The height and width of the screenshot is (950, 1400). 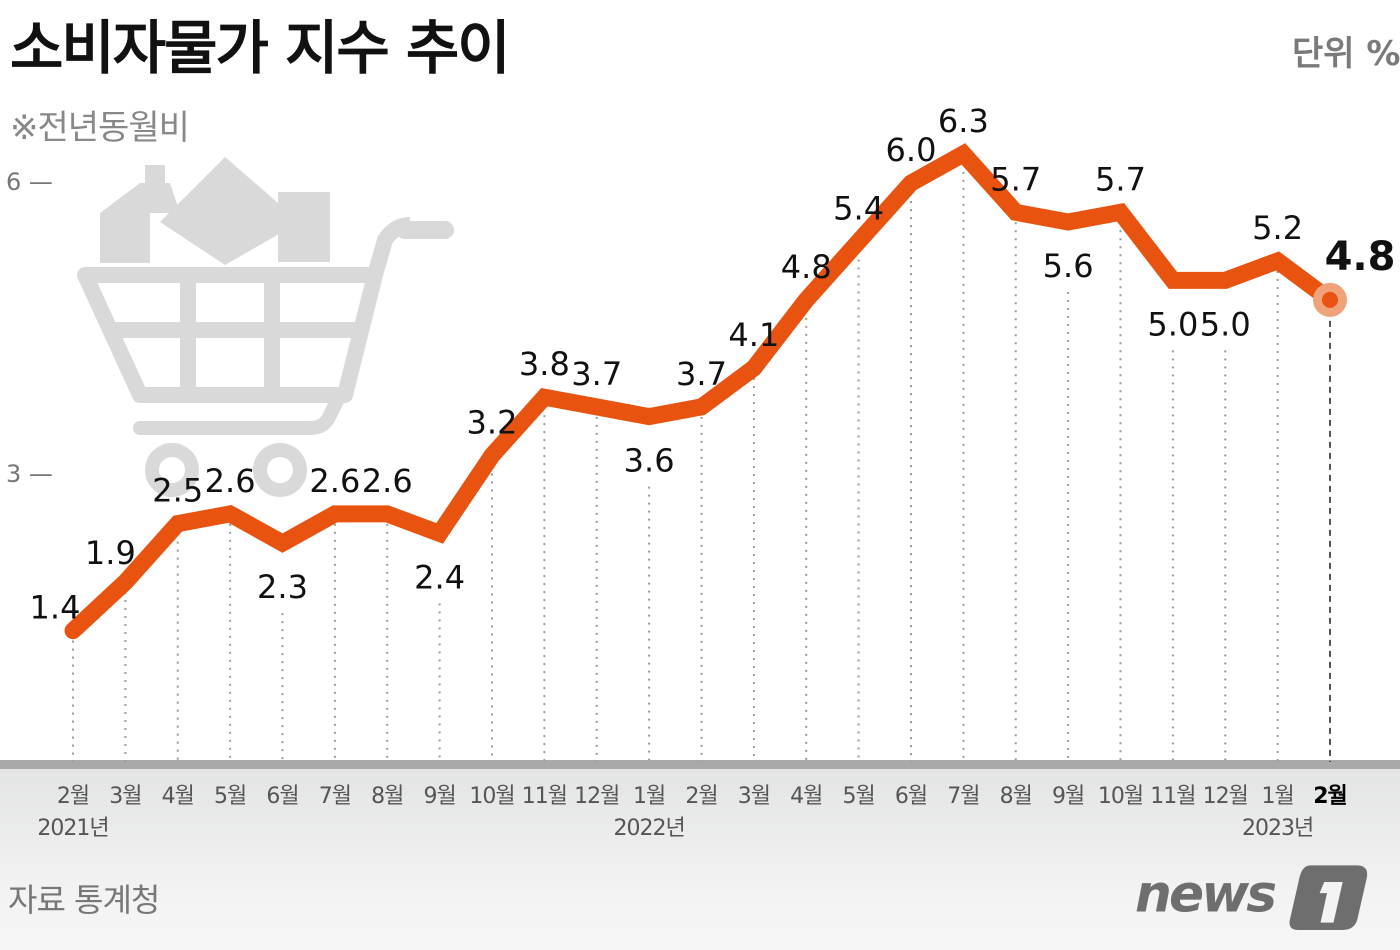 I want to click on x-axis-baseline, so click(x=700, y=764).